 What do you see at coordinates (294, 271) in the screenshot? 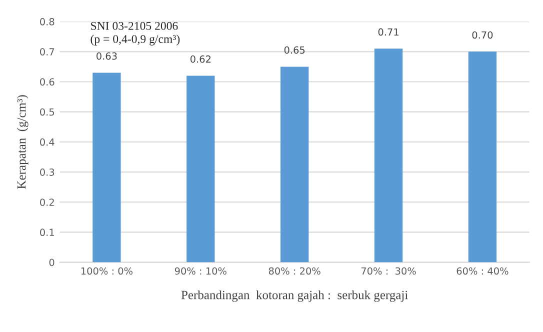
I see `x-tick-label: 80% : 20%` at bounding box center [294, 271].